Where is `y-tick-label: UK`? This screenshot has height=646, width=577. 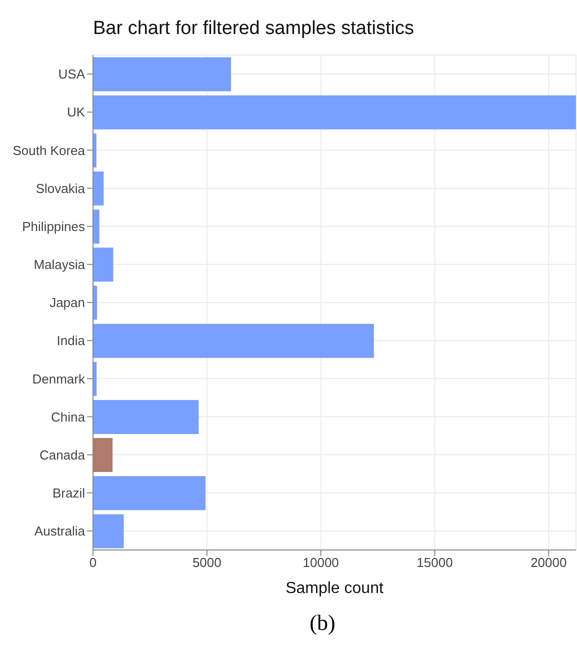
y-tick-label: UK is located at coordinates (76, 112).